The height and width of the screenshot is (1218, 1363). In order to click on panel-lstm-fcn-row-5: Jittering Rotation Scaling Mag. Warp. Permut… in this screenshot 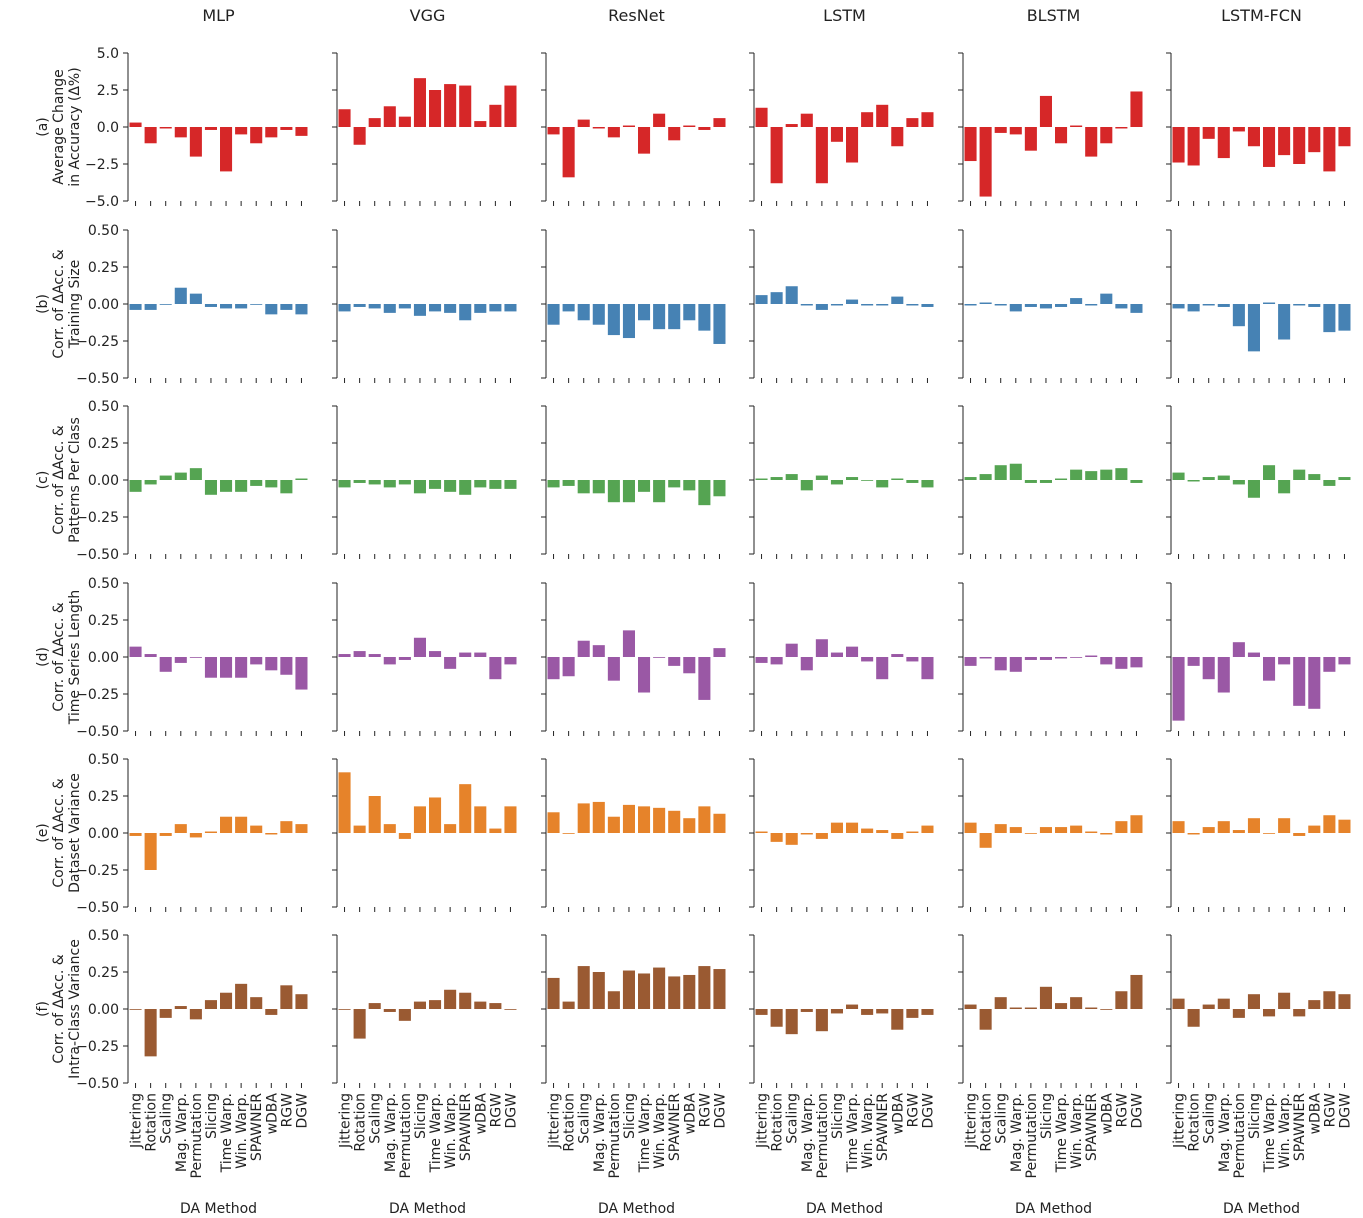, I will do `click(1259, 1075)`.